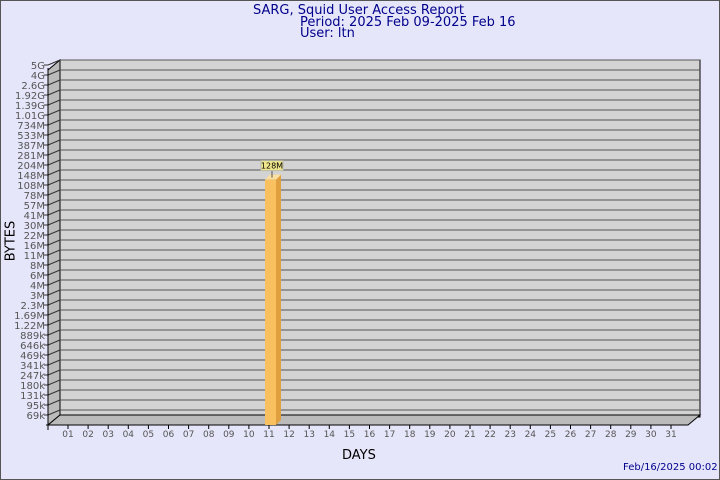  Describe the element at coordinates (29, 316) in the screenshot. I see `y-tick-label: 1.69M` at that location.